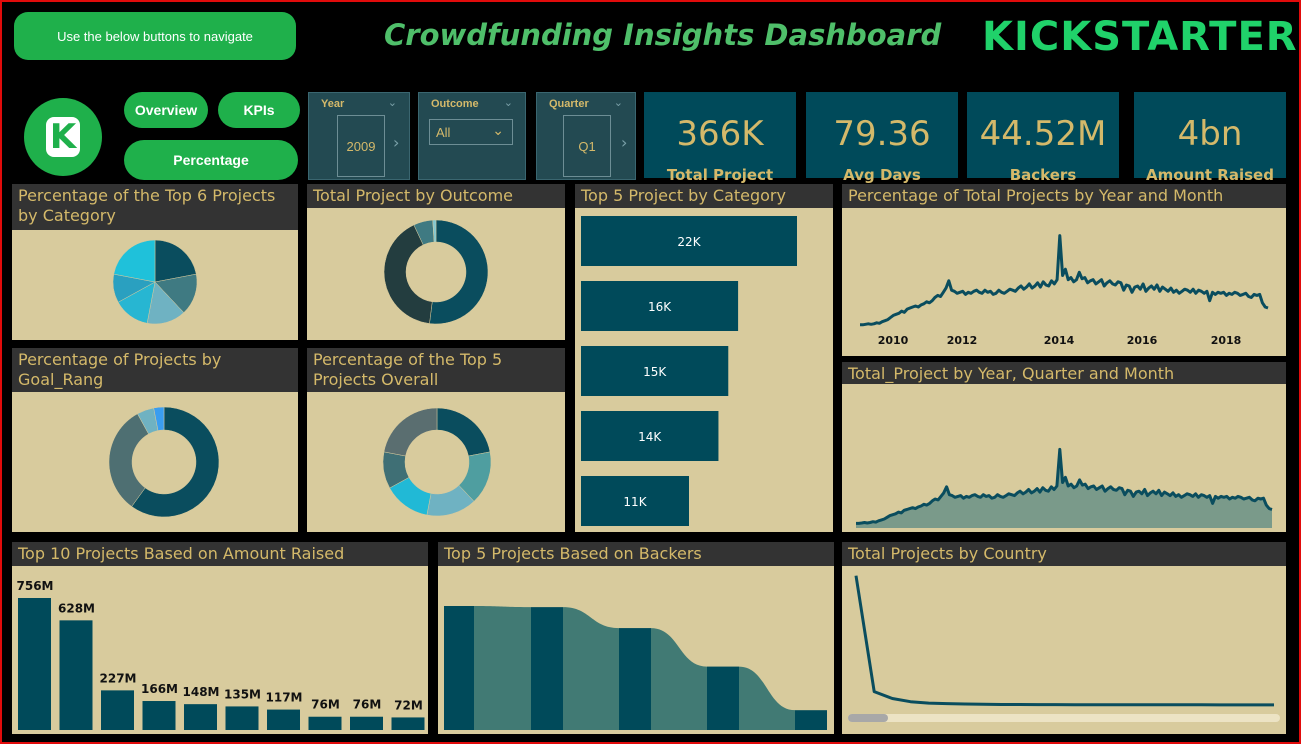  Describe the element at coordinates (704, 196) in the screenshot. I see `card-title: Top 5 Project by Category` at that location.